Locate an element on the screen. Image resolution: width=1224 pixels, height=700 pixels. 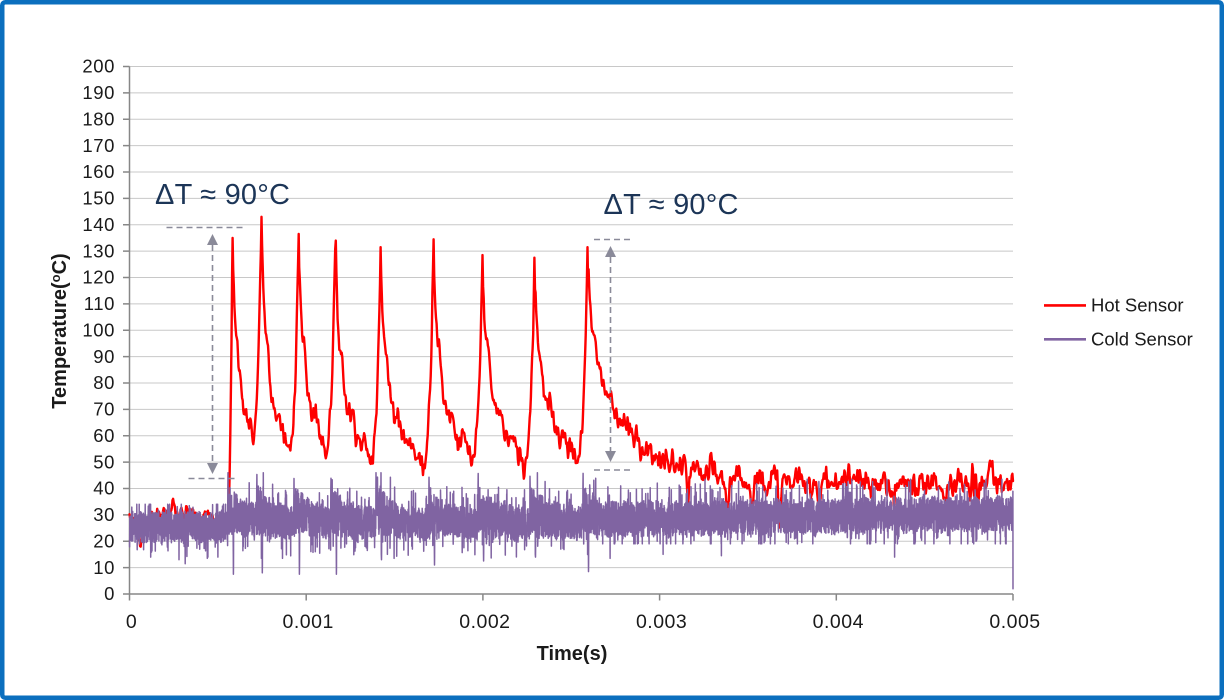
svg-text: 30 is located at coordinates (104, 514).